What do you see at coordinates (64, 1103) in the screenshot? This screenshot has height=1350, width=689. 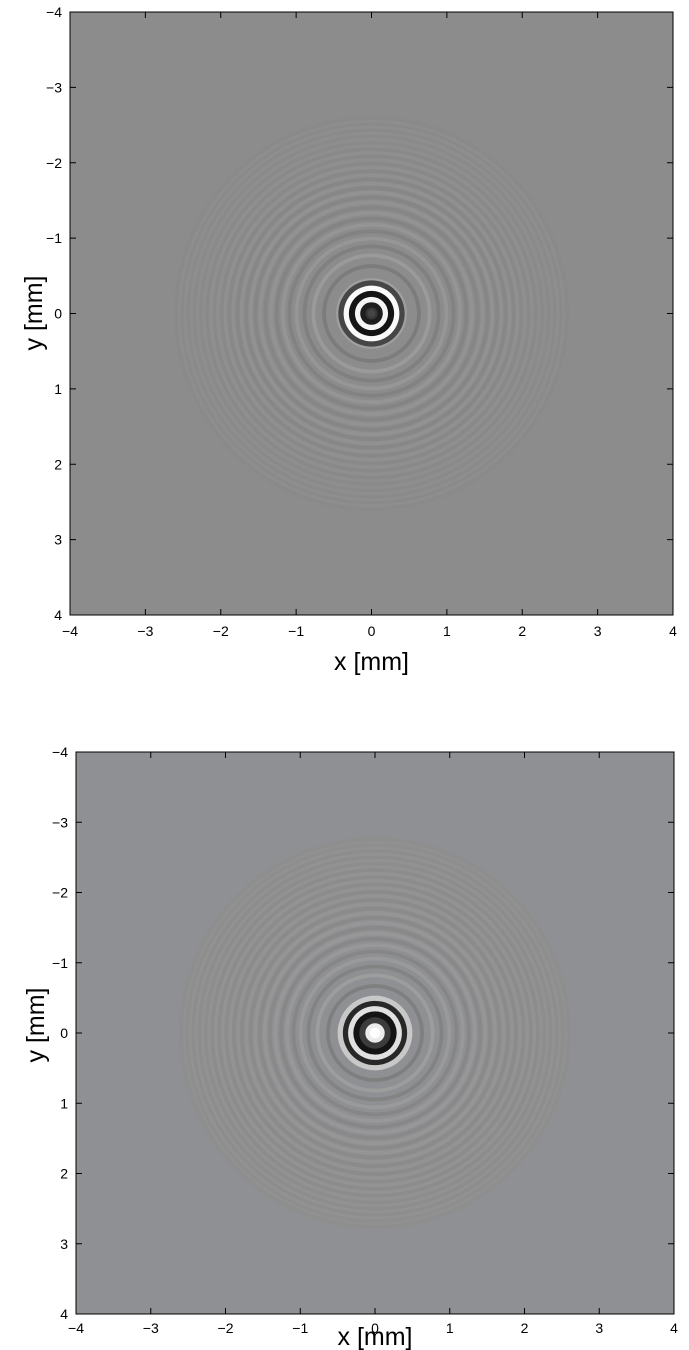 I see `y-tick-label: 1` at bounding box center [64, 1103].